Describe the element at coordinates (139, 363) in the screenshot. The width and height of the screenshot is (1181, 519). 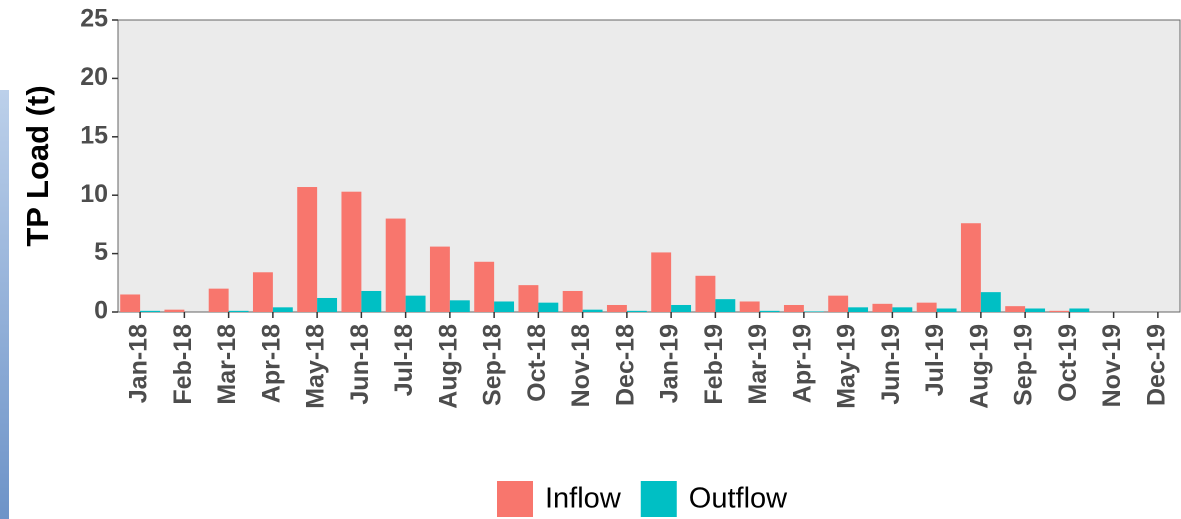
I see `x-tick-label: Jan-18` at that location.